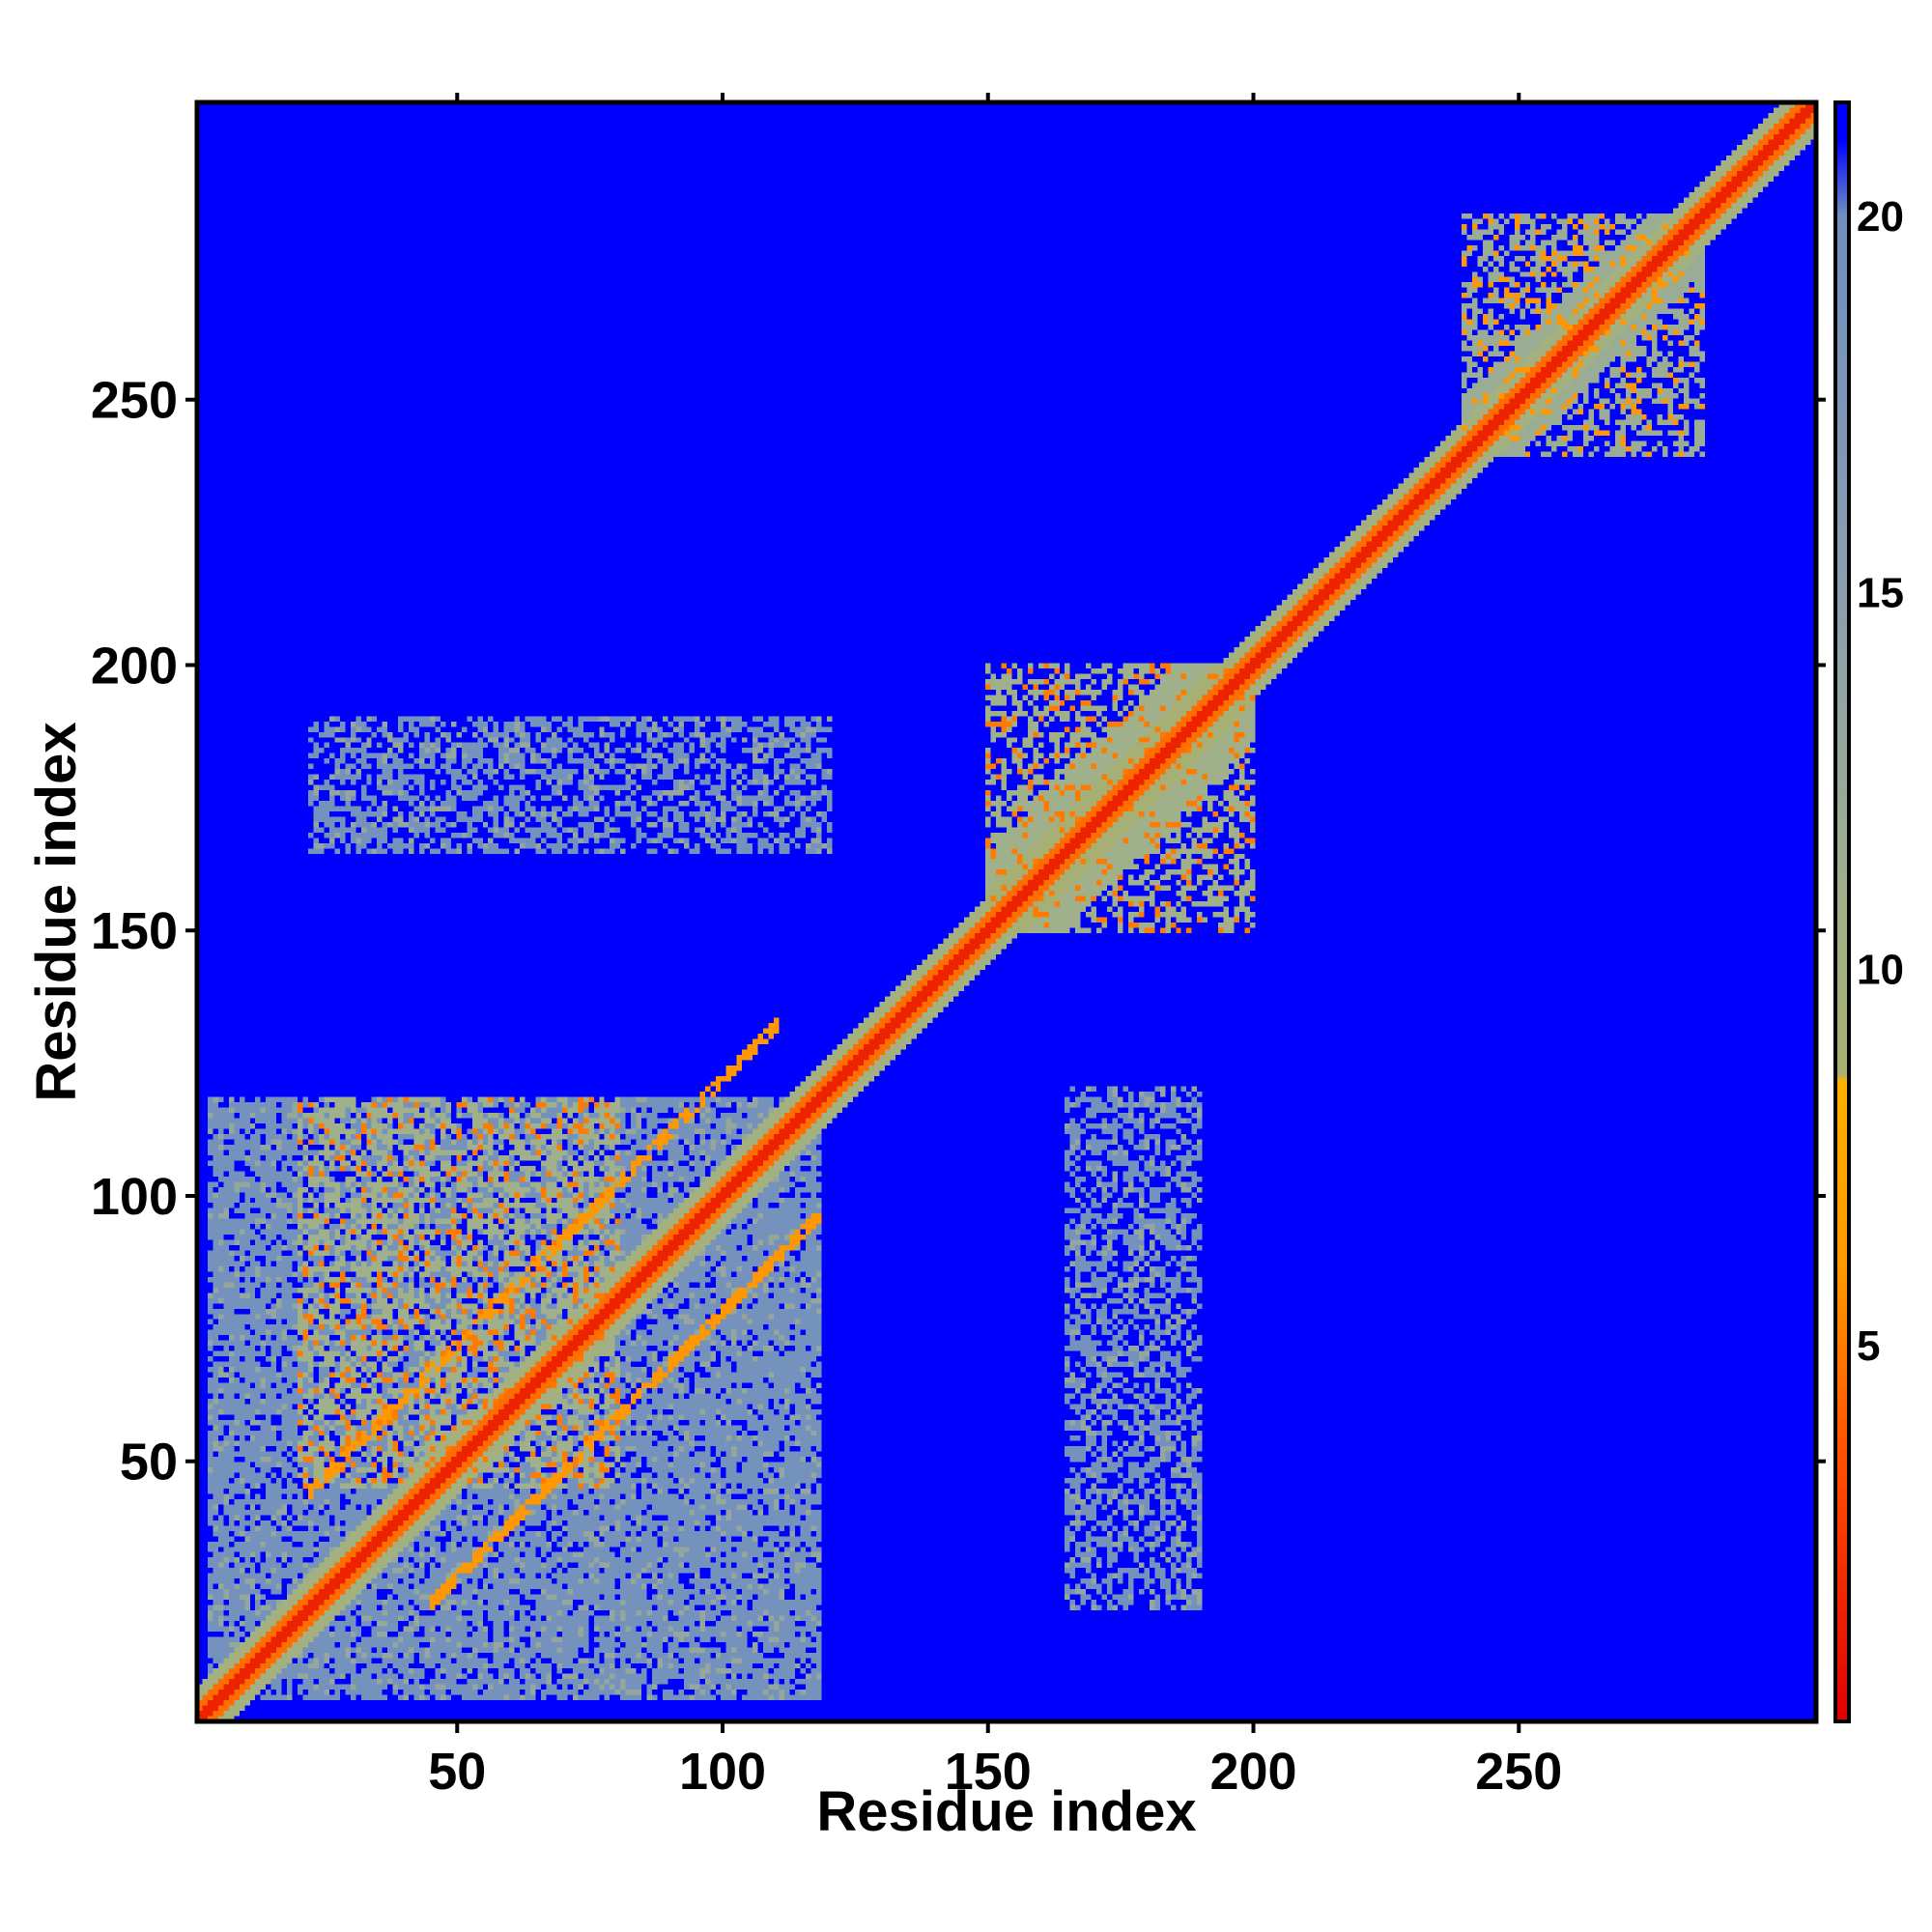 This screenshot has height=1932, width=1932. I want to click on y-tick-label-200: 200, so click(134, 666).